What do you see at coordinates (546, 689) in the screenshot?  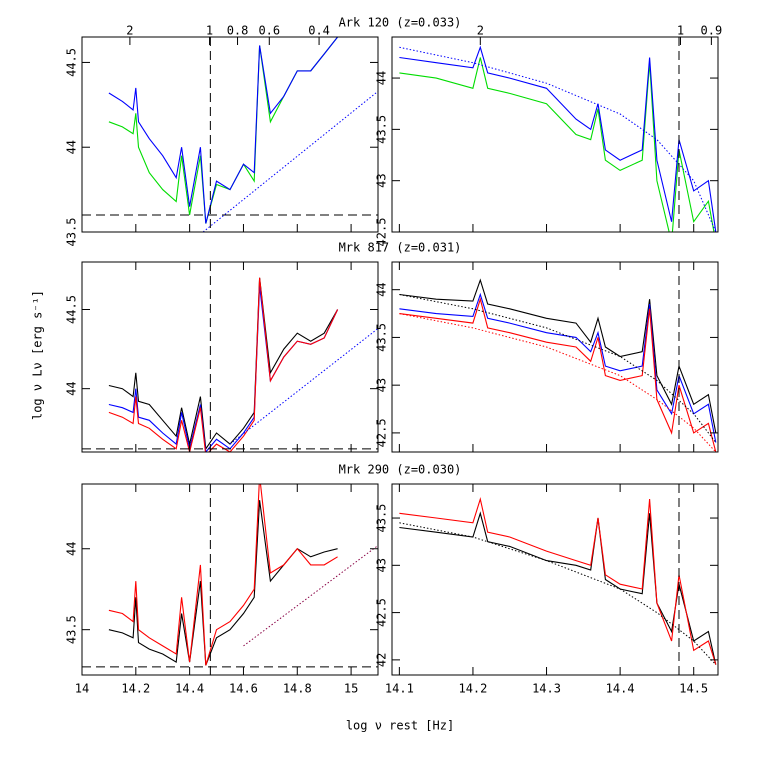 I see `x-tick-label: 14.3` at bounding box center [546, 689].